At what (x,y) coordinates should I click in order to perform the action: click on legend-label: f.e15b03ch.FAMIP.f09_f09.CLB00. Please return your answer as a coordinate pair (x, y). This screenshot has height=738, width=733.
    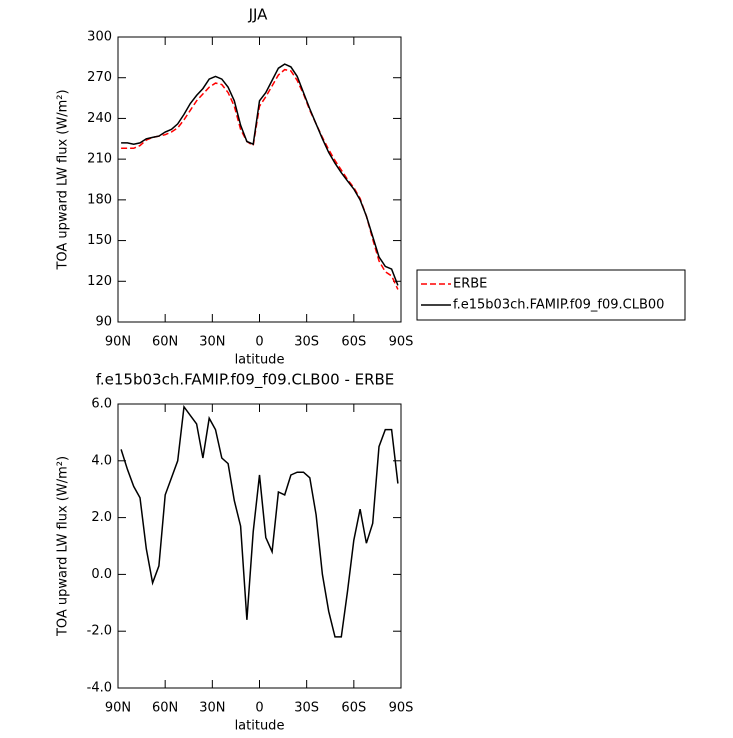
    Looking at the image, I should click on (558, 305).